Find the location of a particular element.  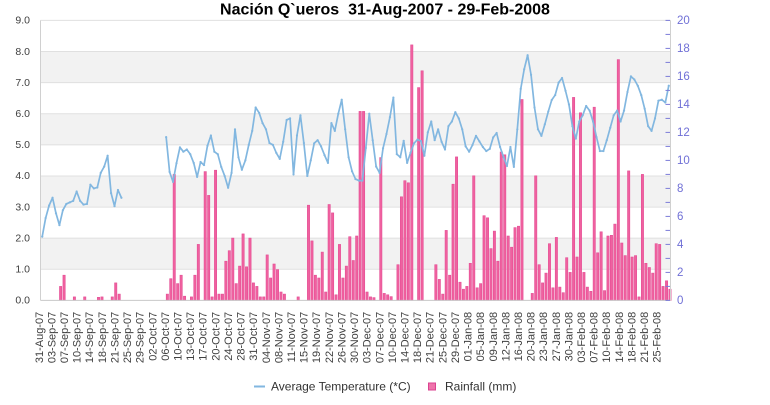

svg-text: 25-Dec-07 is located at coordinates (443, 337).